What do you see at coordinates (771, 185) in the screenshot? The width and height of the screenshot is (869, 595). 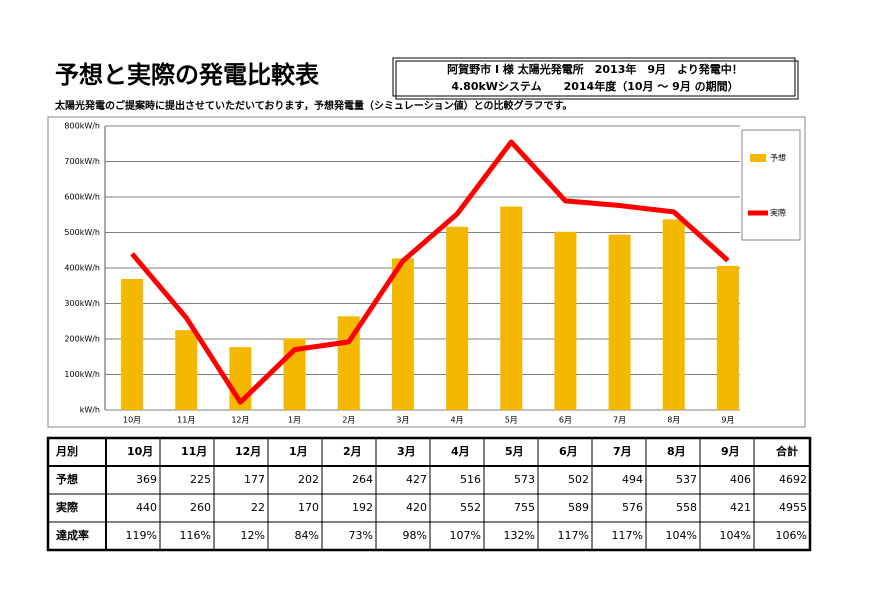 I see `legend-box` at bounding box center [771, 185].